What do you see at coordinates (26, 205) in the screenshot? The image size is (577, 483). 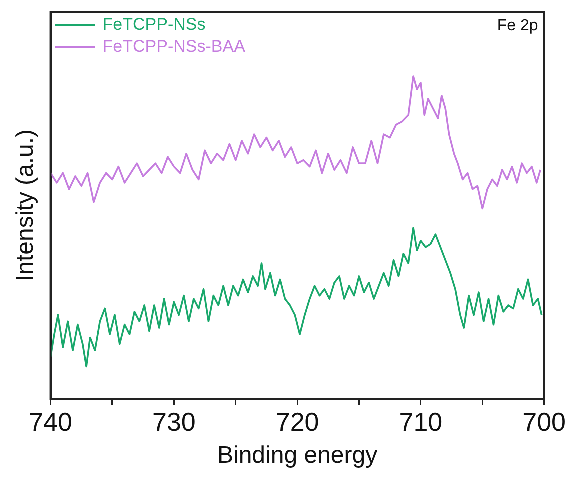 I see `y-axis-title: Intensity (a.u.)` at bounding box center [26, 205].